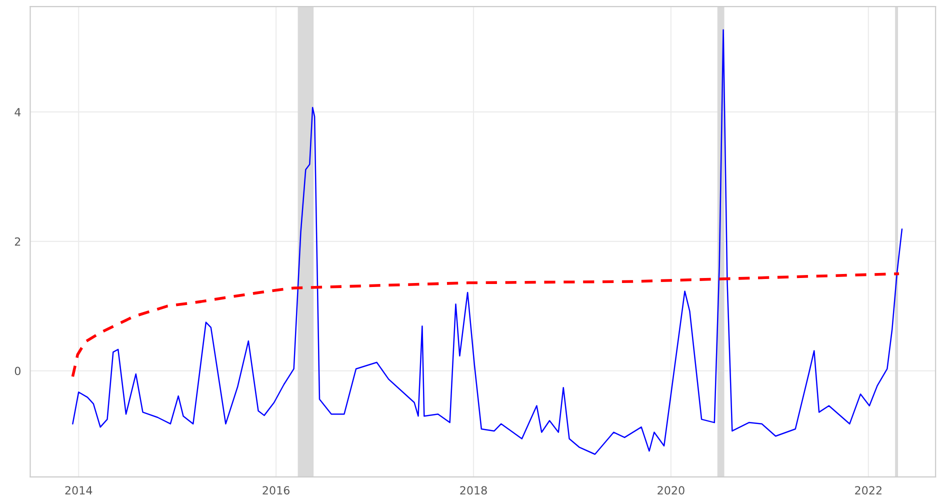 This screenshot has width=945, height=502. I want to click on x-tick-label: 2022, so click(868, 490).